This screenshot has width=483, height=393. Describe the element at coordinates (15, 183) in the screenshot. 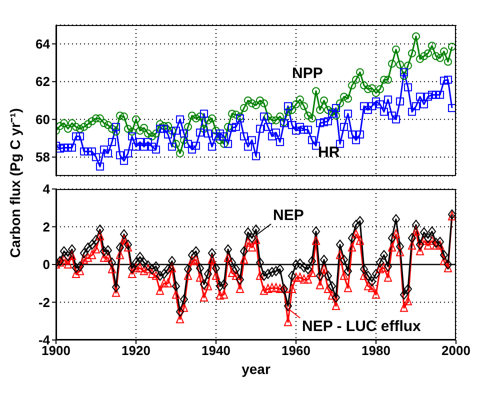

I see `y-axis-title: Carbon flux (Pg C yr⁻¹)` at that location.